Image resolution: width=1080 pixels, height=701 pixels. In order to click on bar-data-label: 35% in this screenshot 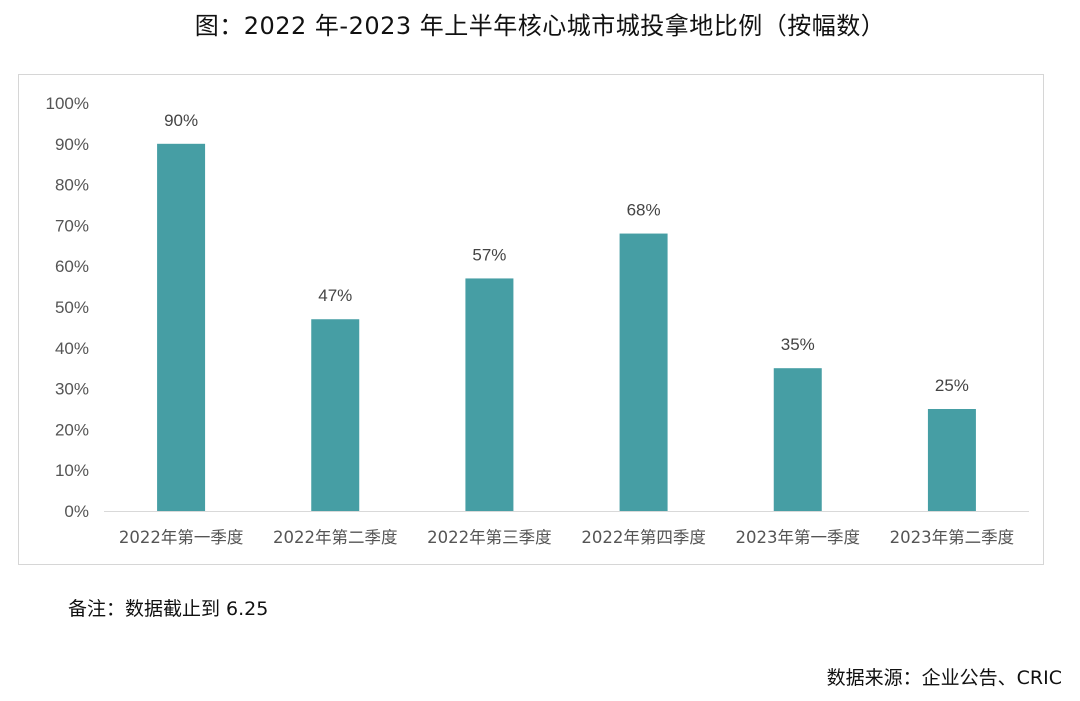, I will do `click(798, 344)`.